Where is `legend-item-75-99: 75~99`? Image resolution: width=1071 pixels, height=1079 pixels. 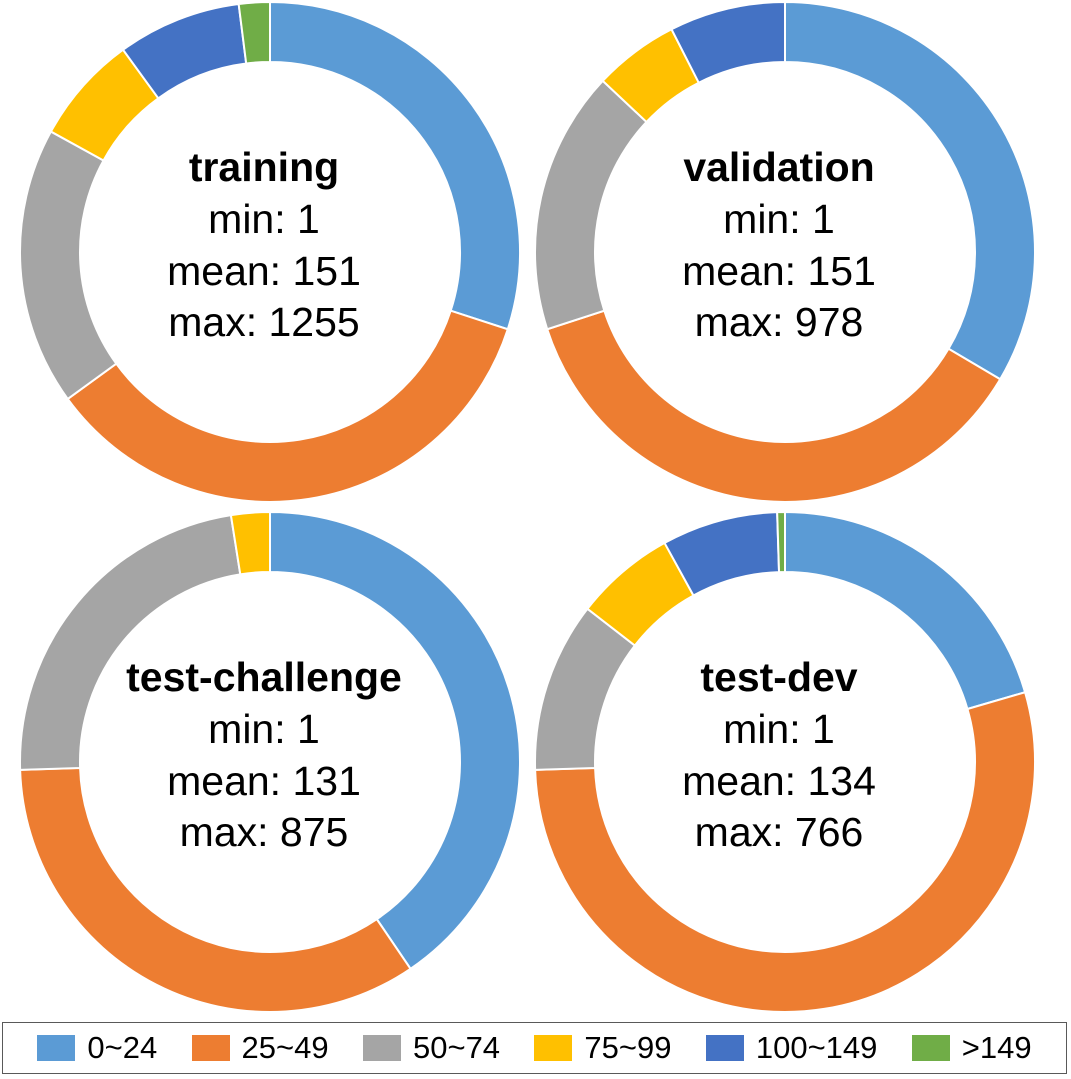
legend-item-75-99: 75~99 is located at coordinates (603, 1048).